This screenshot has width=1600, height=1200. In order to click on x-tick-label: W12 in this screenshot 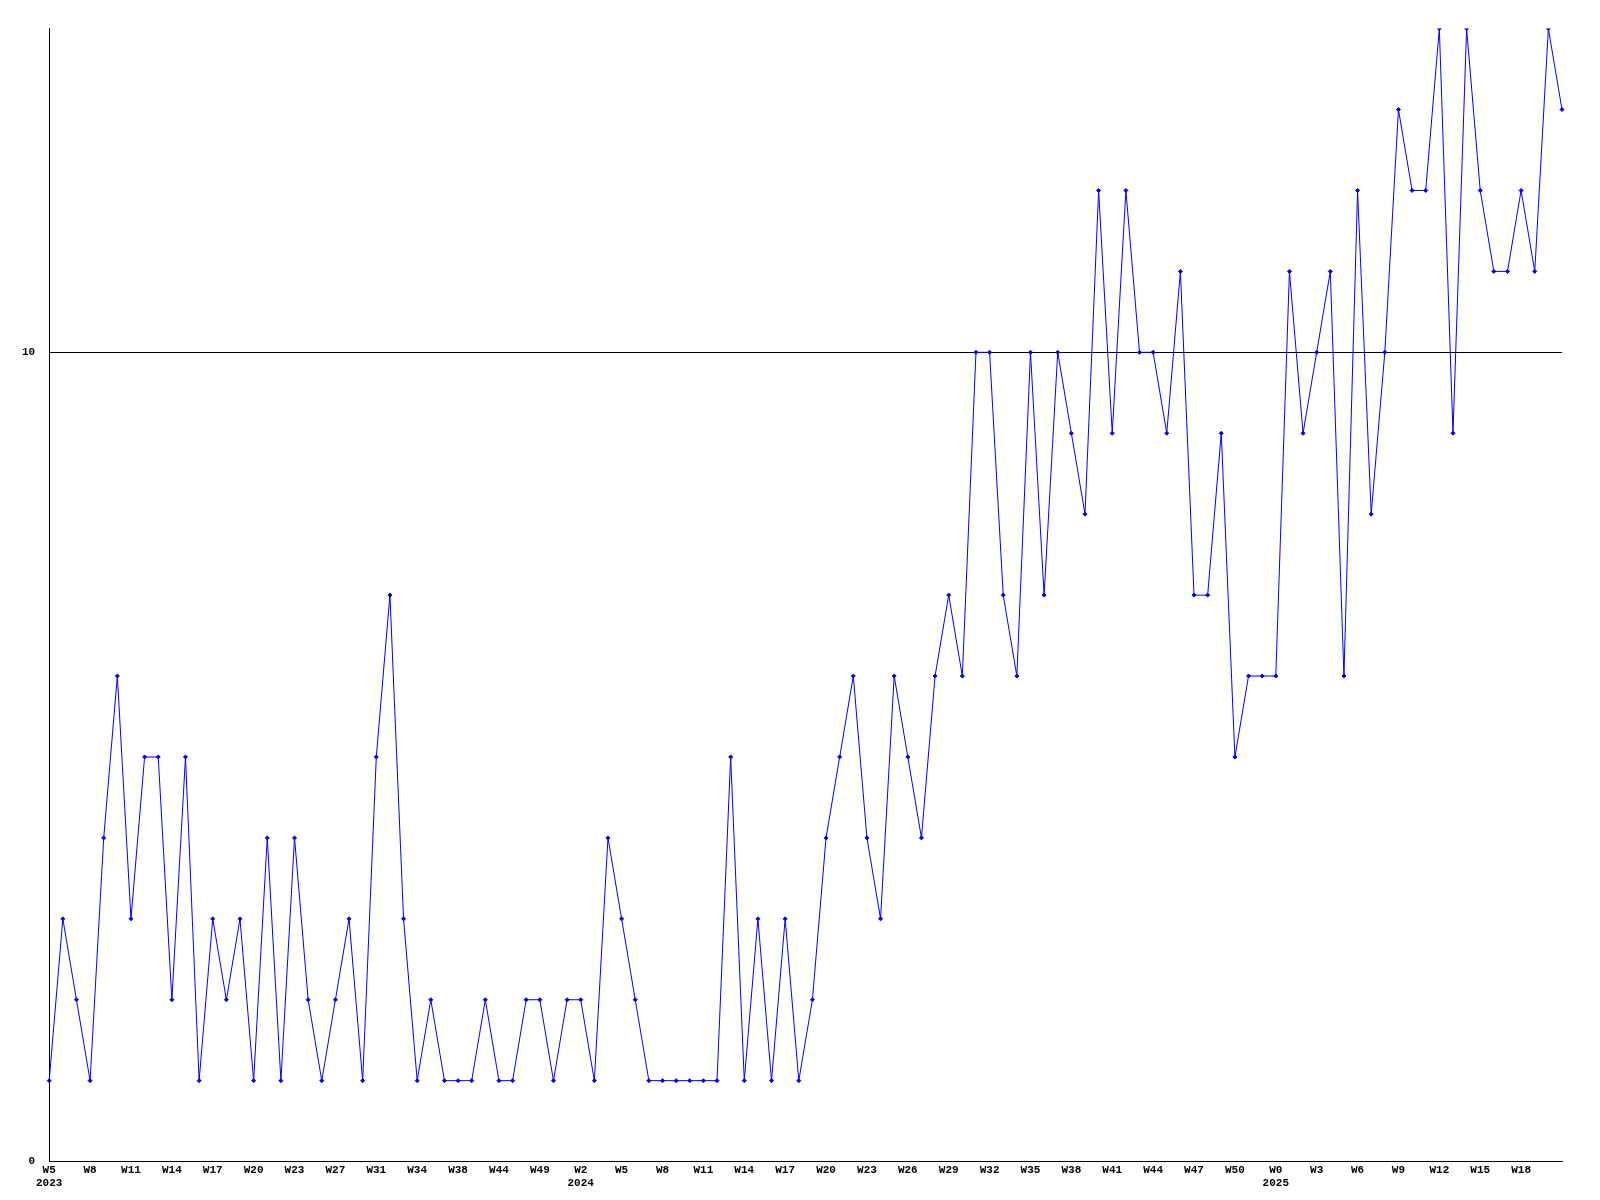, I will do `click(1439, 1169)`.